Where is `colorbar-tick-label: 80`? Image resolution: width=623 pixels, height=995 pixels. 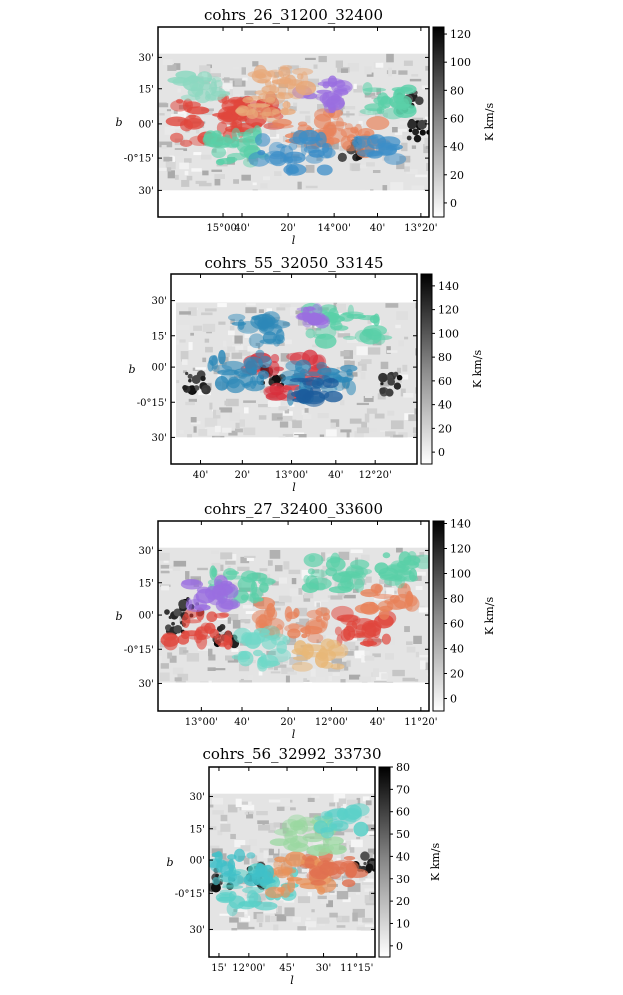 colorbar-tick-label: 80 is located at coordinates (445, 357).